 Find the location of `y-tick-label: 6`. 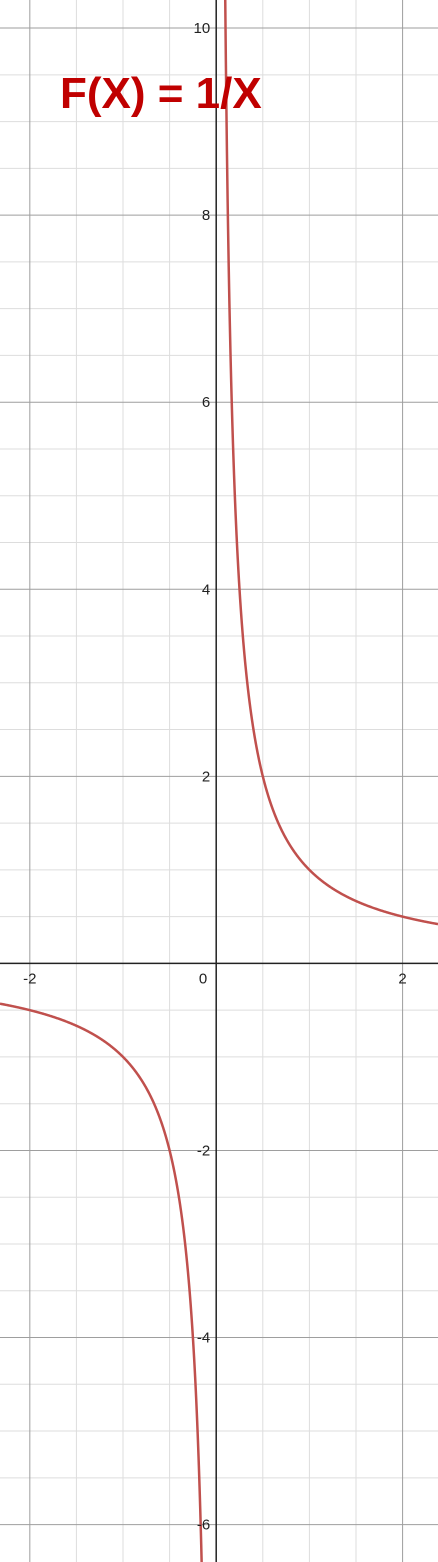

y-tick-label: 6 is located at coordinates (206, 402).